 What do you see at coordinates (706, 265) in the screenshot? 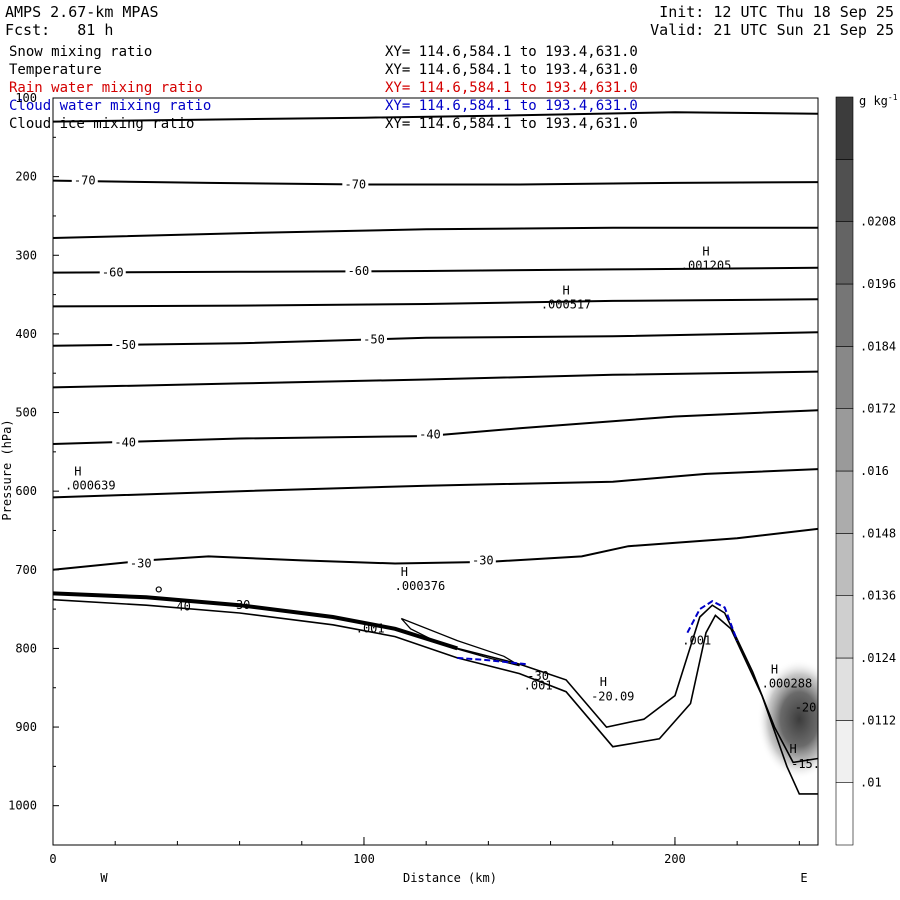
I see `contour-annotation: .001205` at bounding box center [706, 265].